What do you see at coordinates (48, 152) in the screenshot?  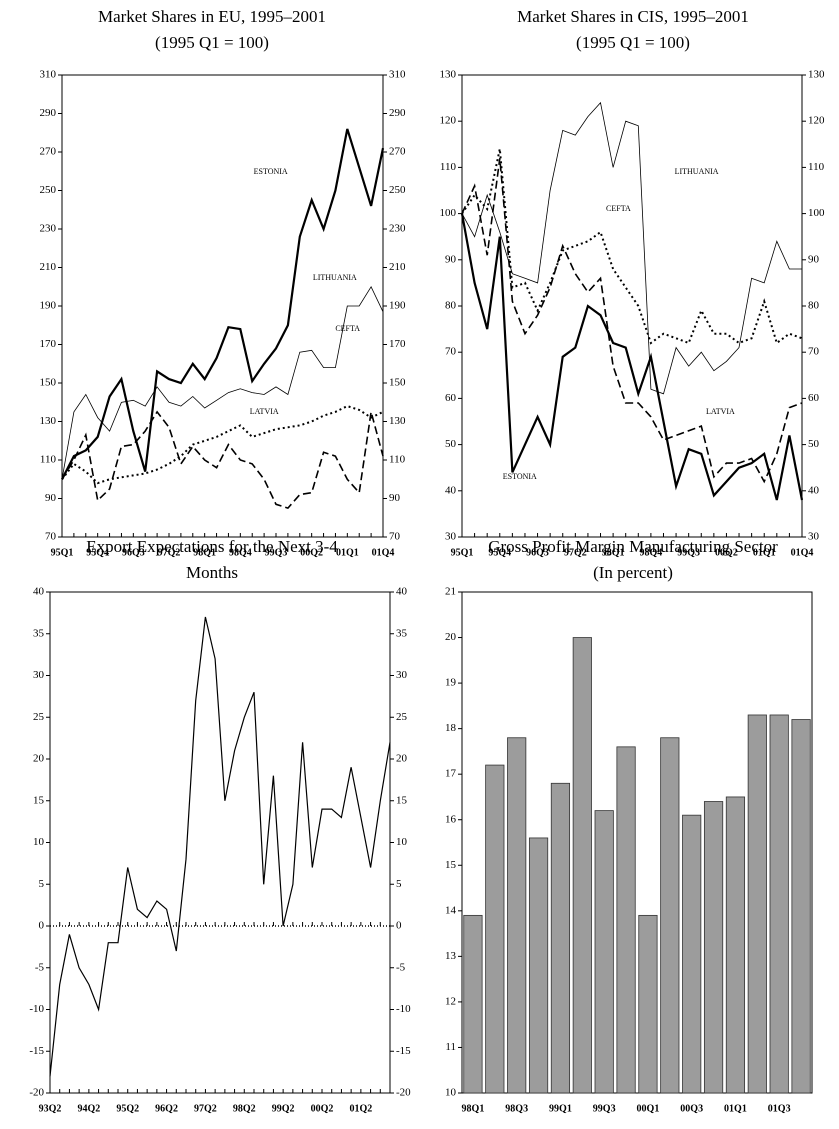 I see `y-tick-label: 270` at bounding box center [48, 152].